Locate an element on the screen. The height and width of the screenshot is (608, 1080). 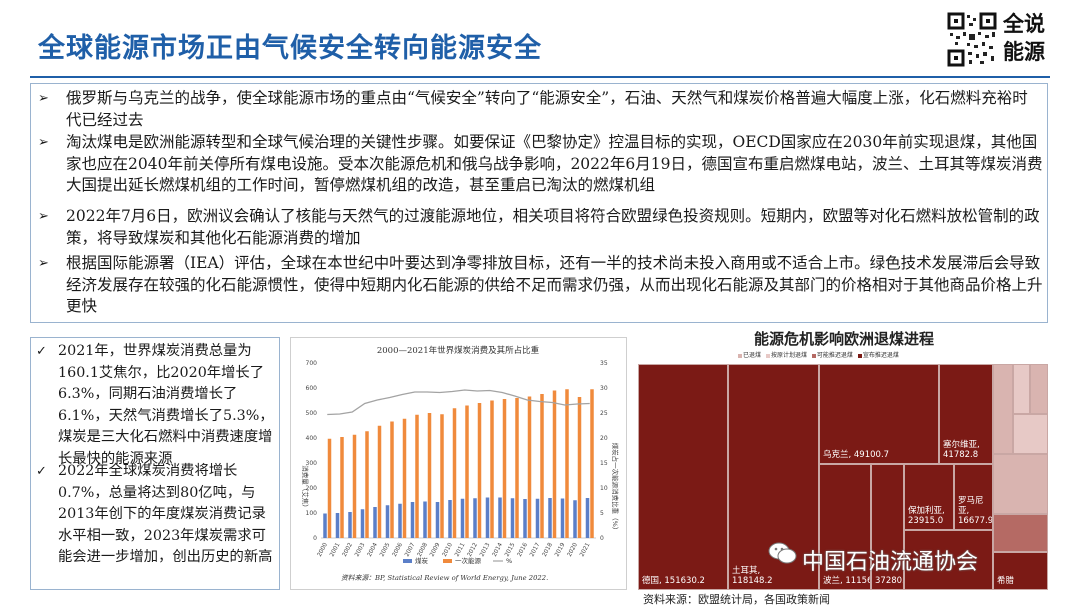
coal-stats-box is located at coordinates (155, 463).